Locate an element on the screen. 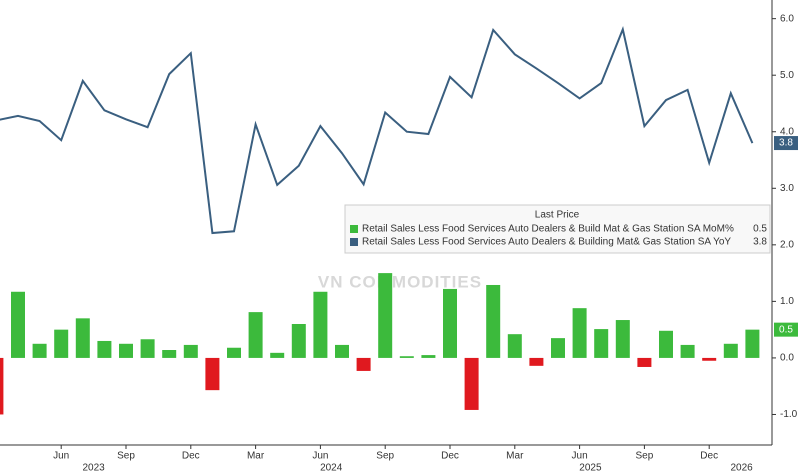 This screenshot has width=800, height=473. y-tick-label: 4.0 is located at coordinates (787, 131).